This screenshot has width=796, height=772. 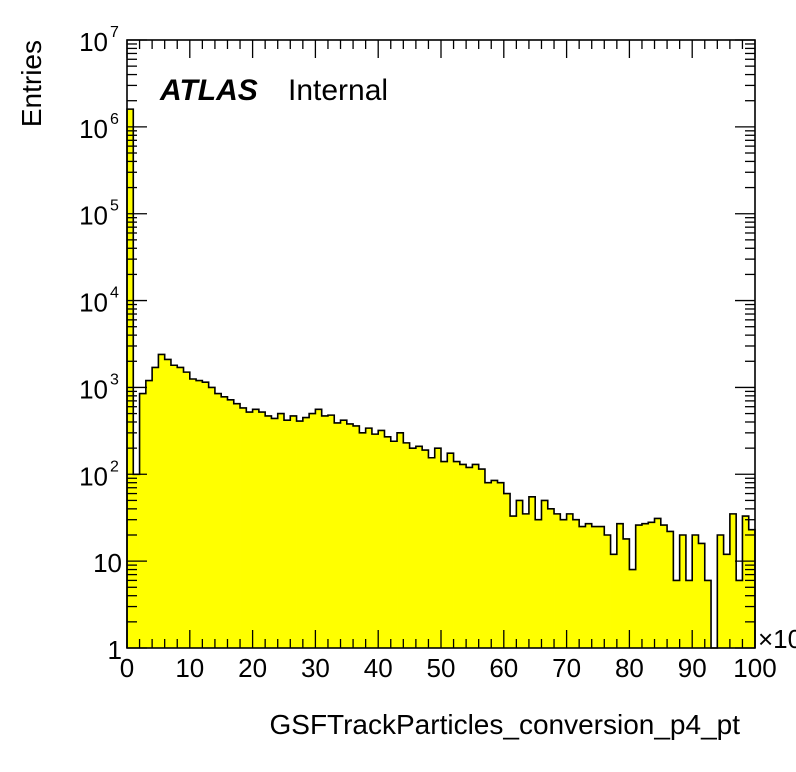 What do you see at coordinates (208, 90) in the screenshot?
I see `atlas-label: ATLAS` at bounding box center [208, 90].